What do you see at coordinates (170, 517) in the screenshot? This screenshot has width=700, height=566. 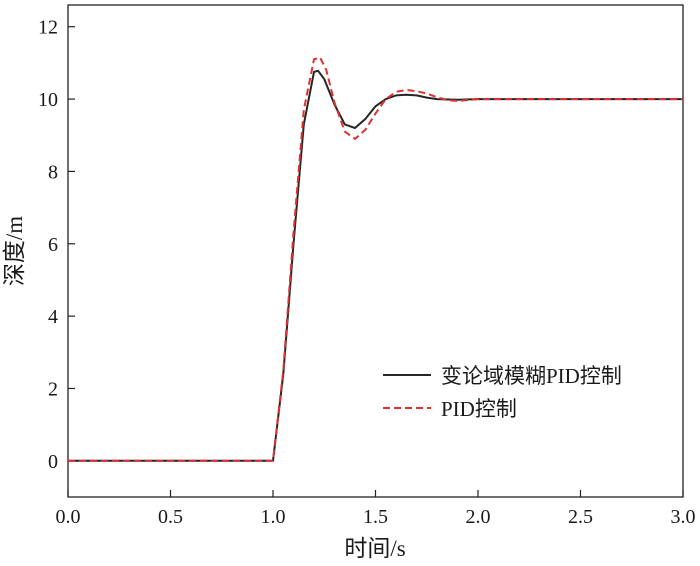 I see `x-tick-label: 0.5` at bounding box center [170, 517].